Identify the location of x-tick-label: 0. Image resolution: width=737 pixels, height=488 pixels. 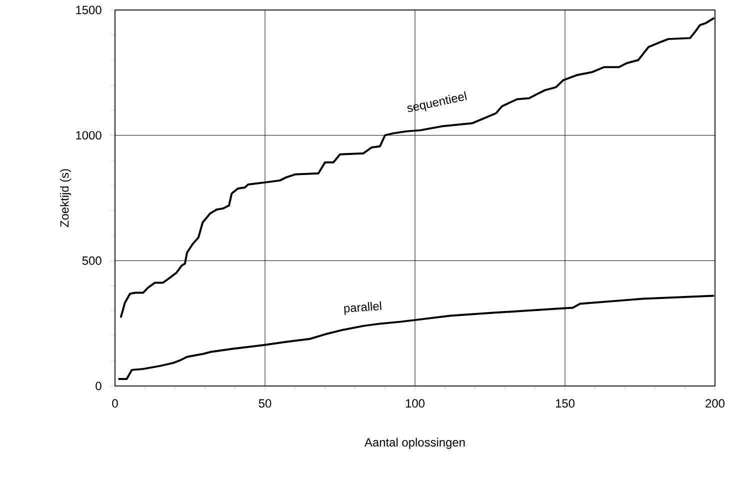
(115, 403).